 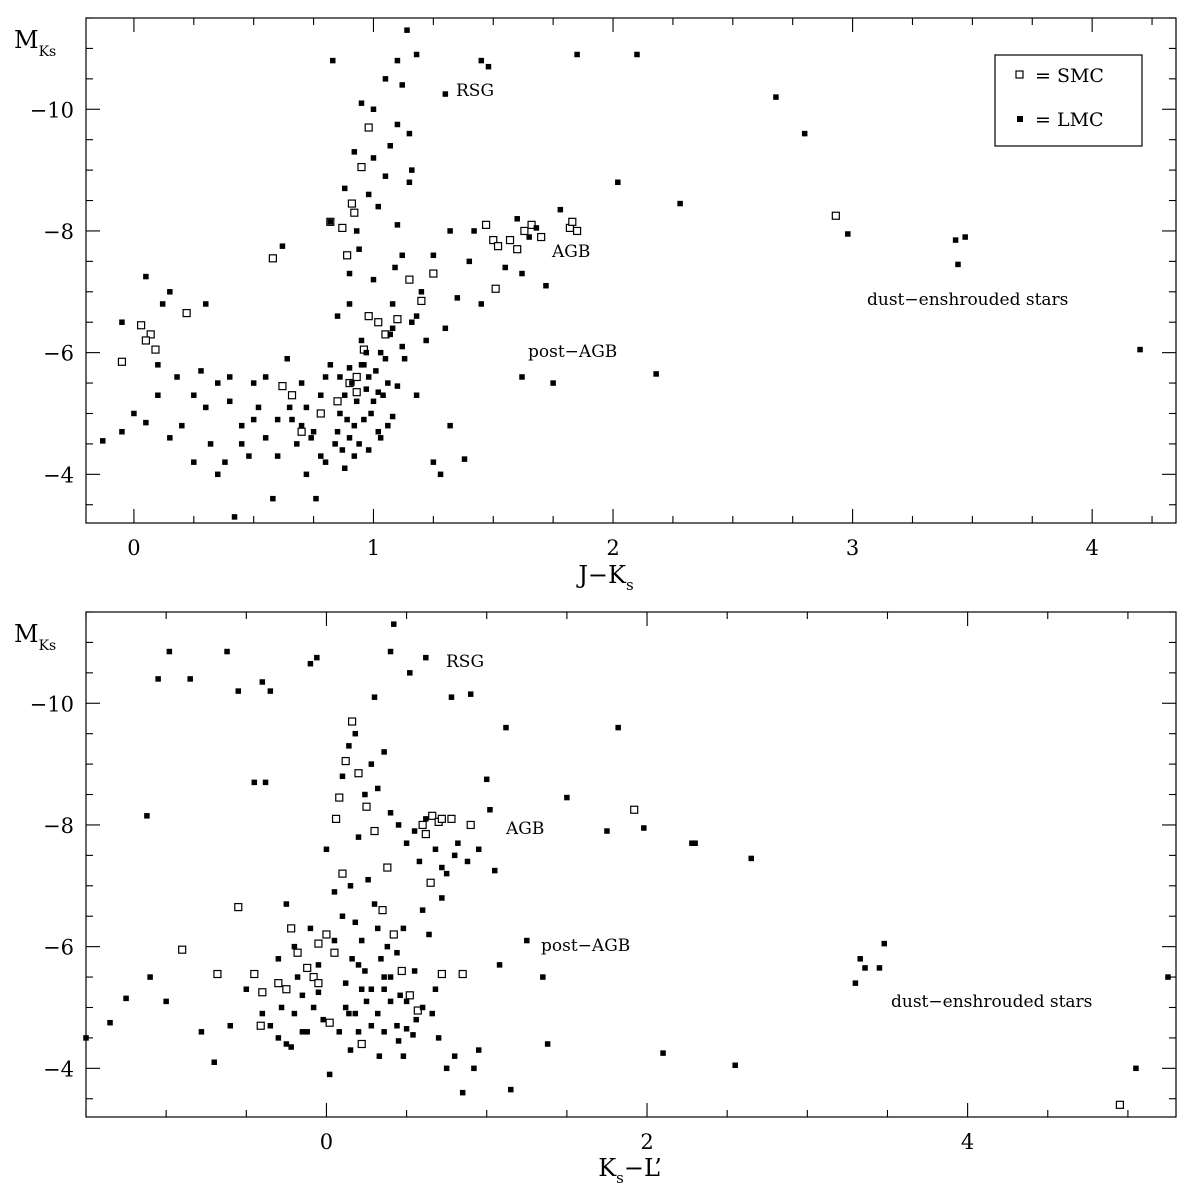 I want to click on legend-smc-label: = SMC, so click(x=1069, y=76).